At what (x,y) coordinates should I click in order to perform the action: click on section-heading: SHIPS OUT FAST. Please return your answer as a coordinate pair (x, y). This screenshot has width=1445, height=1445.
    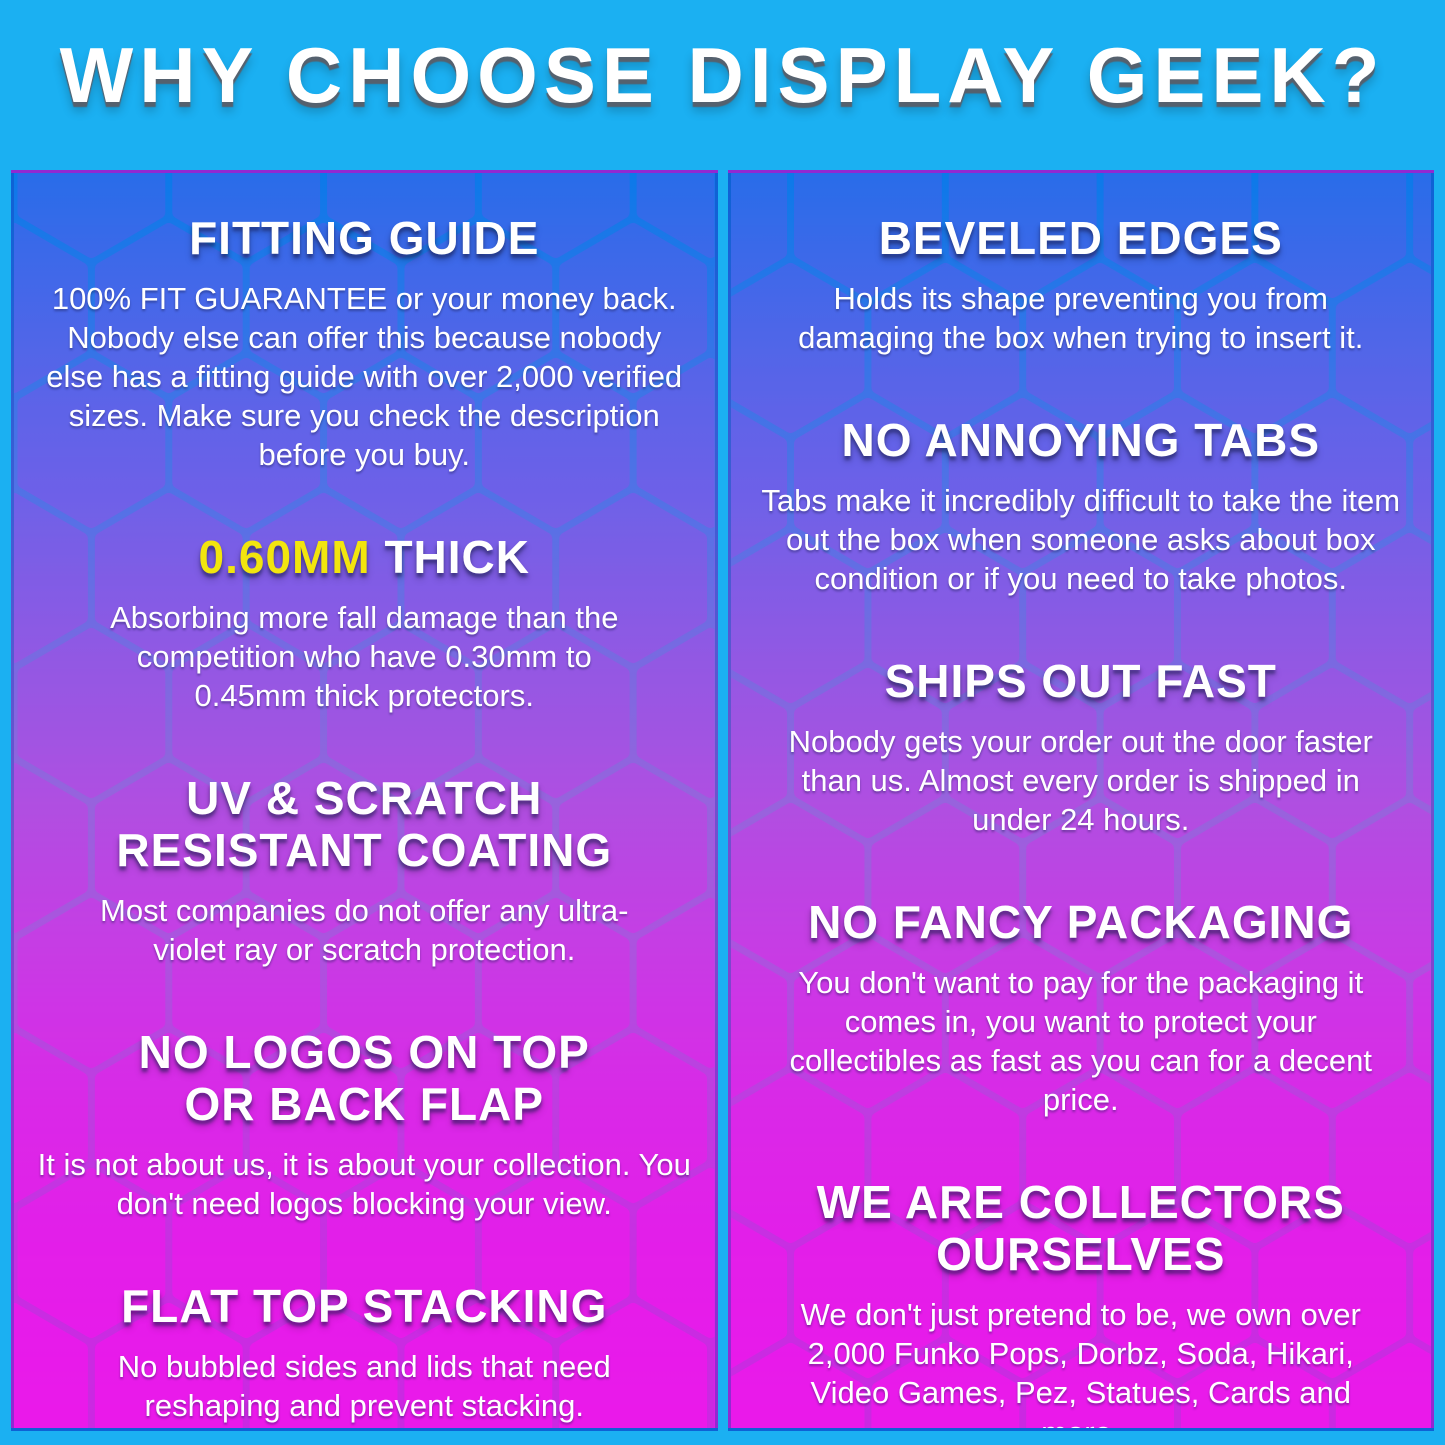
    Looking at the image, I should click on (1080, 681).